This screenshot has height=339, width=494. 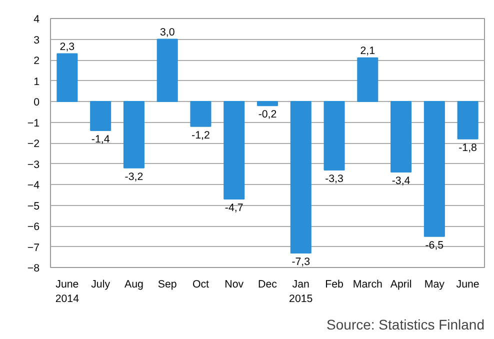 I want to click on x-tick-label: Oct, so click(x=201, y=284).